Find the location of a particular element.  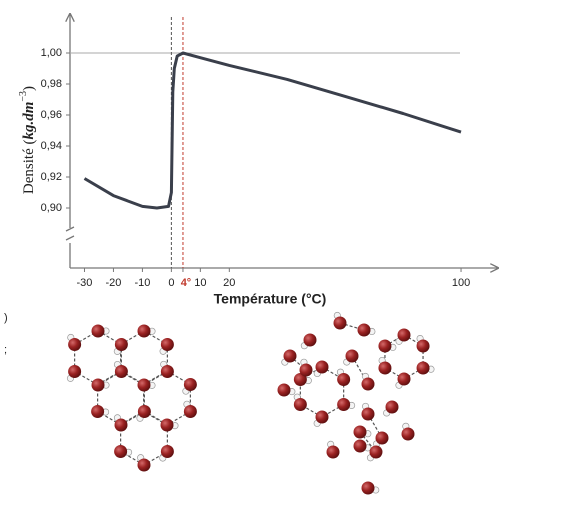

y-tick-label: 0,92 is located at coordinates (51, 177).